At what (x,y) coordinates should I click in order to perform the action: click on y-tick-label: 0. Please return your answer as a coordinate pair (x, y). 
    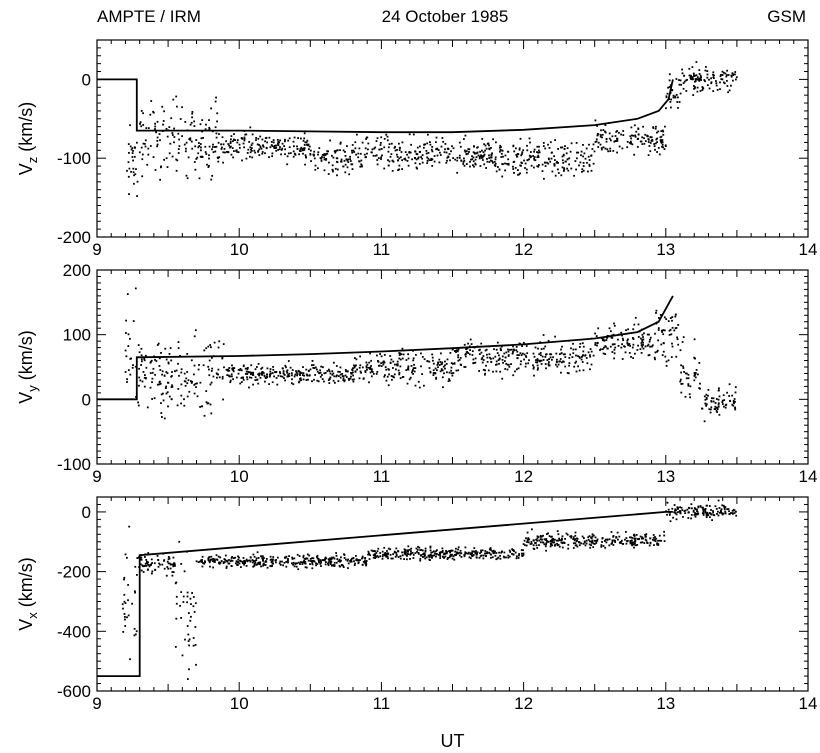
    Looking at the image, I should click on (86, 512).